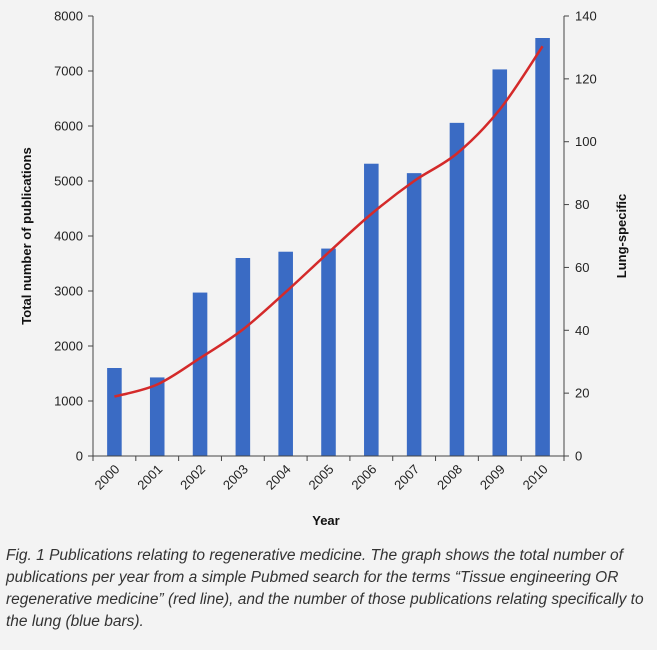 Image resolution: width=657 pixels, height=650 pixels. What do you see at coordinates (68, 401) in the screenshot?
I see `left-tick-label: 1000` at bounding box center [68, 401].